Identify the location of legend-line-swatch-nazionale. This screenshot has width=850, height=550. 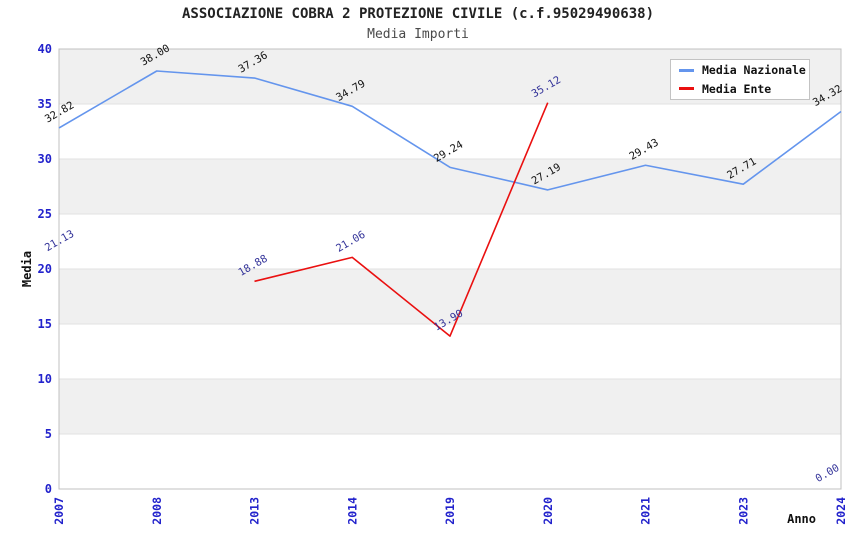
(686, 70).